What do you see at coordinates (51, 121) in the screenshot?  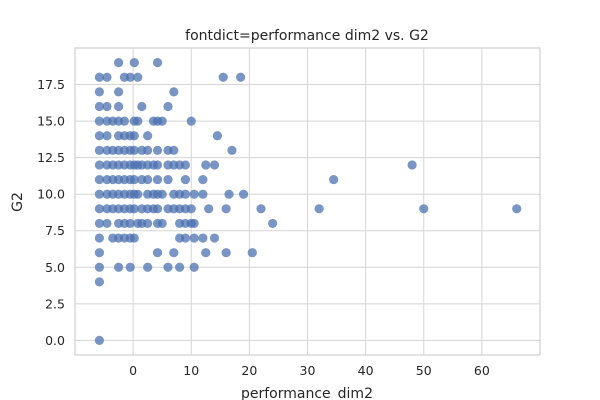 I see `y-tick-label: 15.0` at bounding box center [51, 121].